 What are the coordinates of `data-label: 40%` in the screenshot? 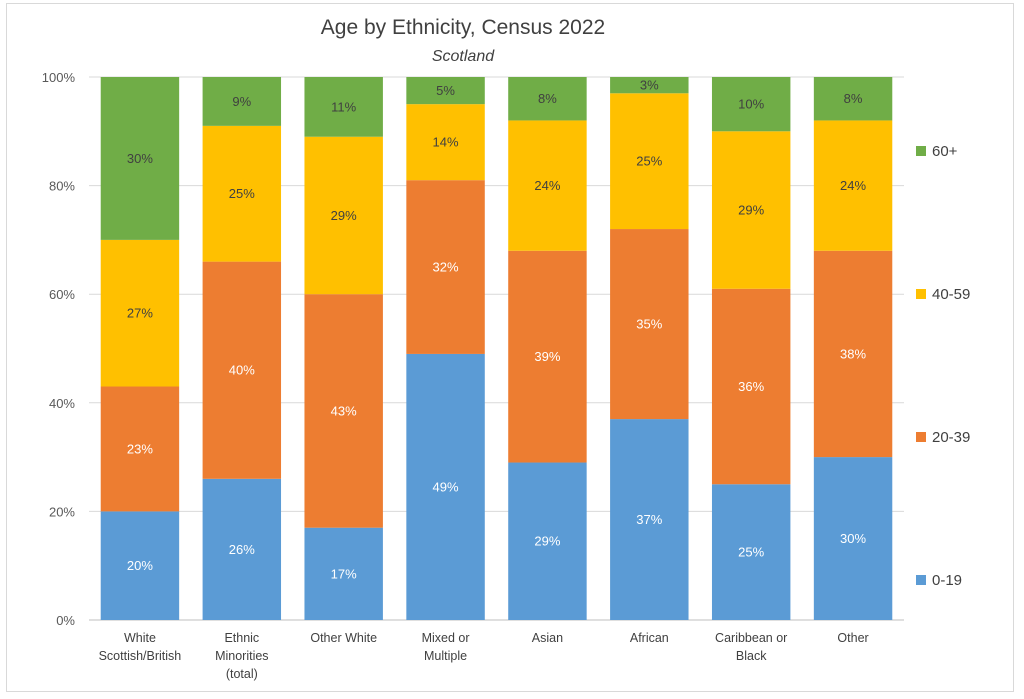 It's located at (242, 370).